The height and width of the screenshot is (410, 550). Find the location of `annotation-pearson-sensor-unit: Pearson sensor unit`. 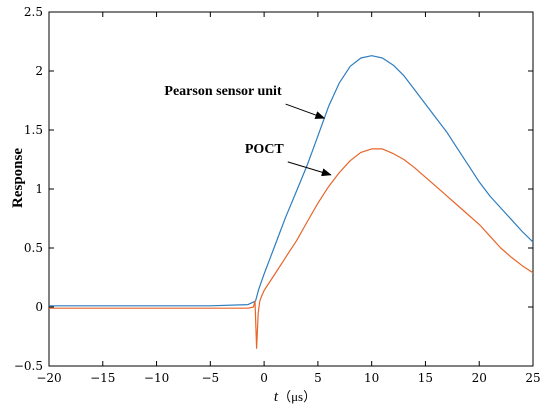

annotation-pearson-sensor-unit: Pearson sensor unit is located at coordinates (223, 91).